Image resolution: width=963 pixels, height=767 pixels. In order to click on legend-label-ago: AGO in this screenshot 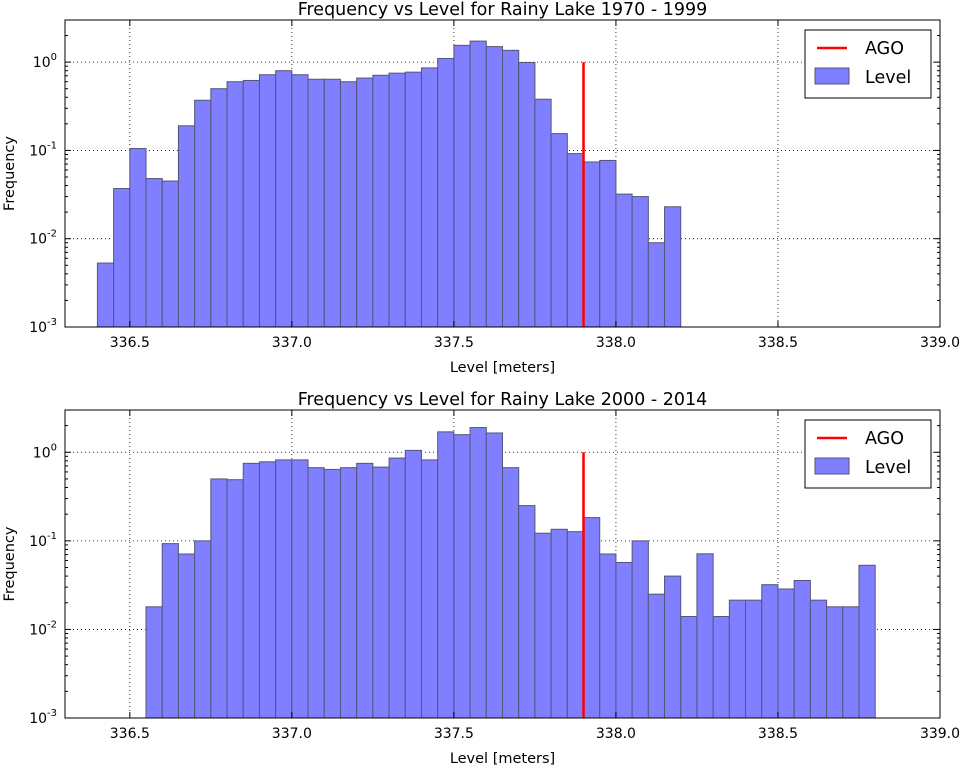, I will do `click(884, 439)`.